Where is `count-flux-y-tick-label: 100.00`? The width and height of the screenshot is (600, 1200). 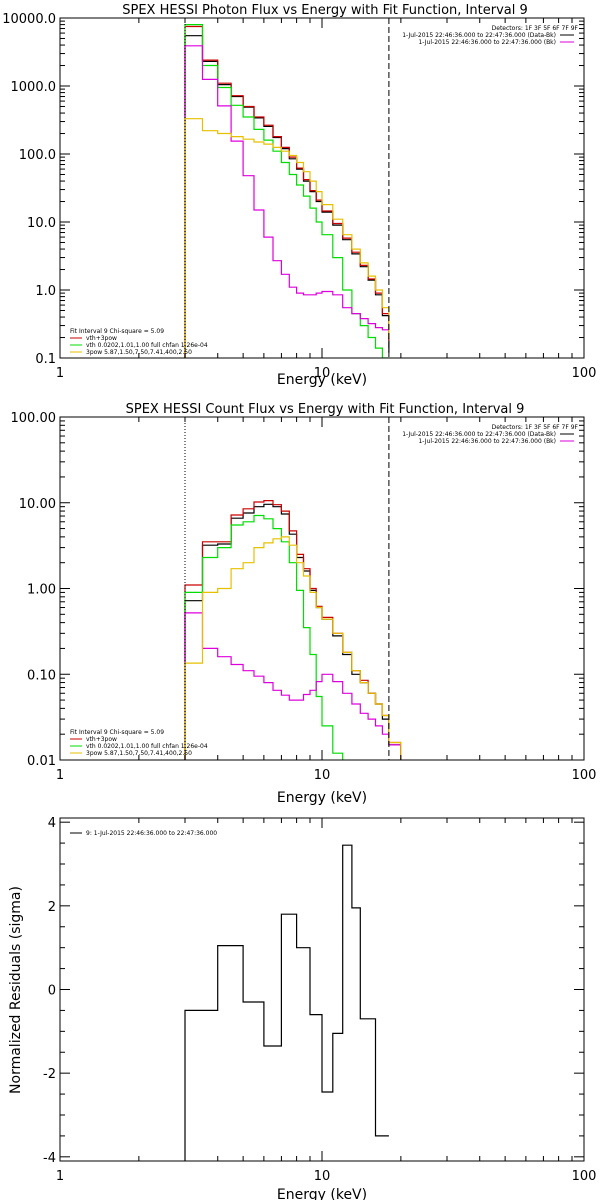 count-flux-y-tick-label: 100.00 is located at coordinates (34, 418).